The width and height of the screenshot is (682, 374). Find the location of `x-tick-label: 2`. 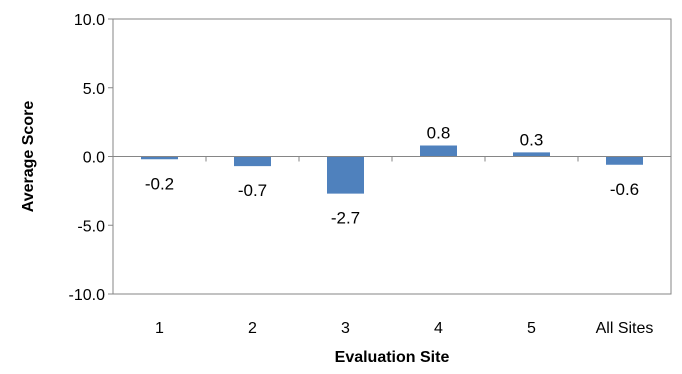

x-tick-label: 2 is located at coordinates (252, 328).